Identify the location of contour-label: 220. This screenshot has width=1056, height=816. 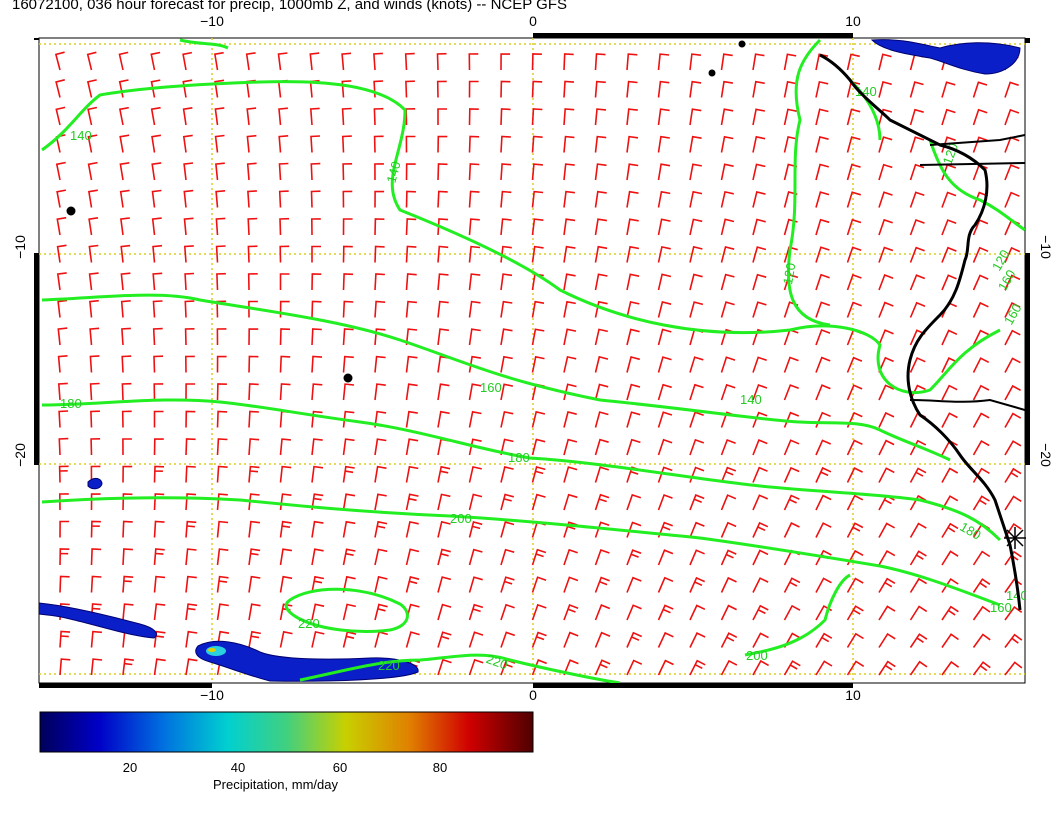
(497, 662).